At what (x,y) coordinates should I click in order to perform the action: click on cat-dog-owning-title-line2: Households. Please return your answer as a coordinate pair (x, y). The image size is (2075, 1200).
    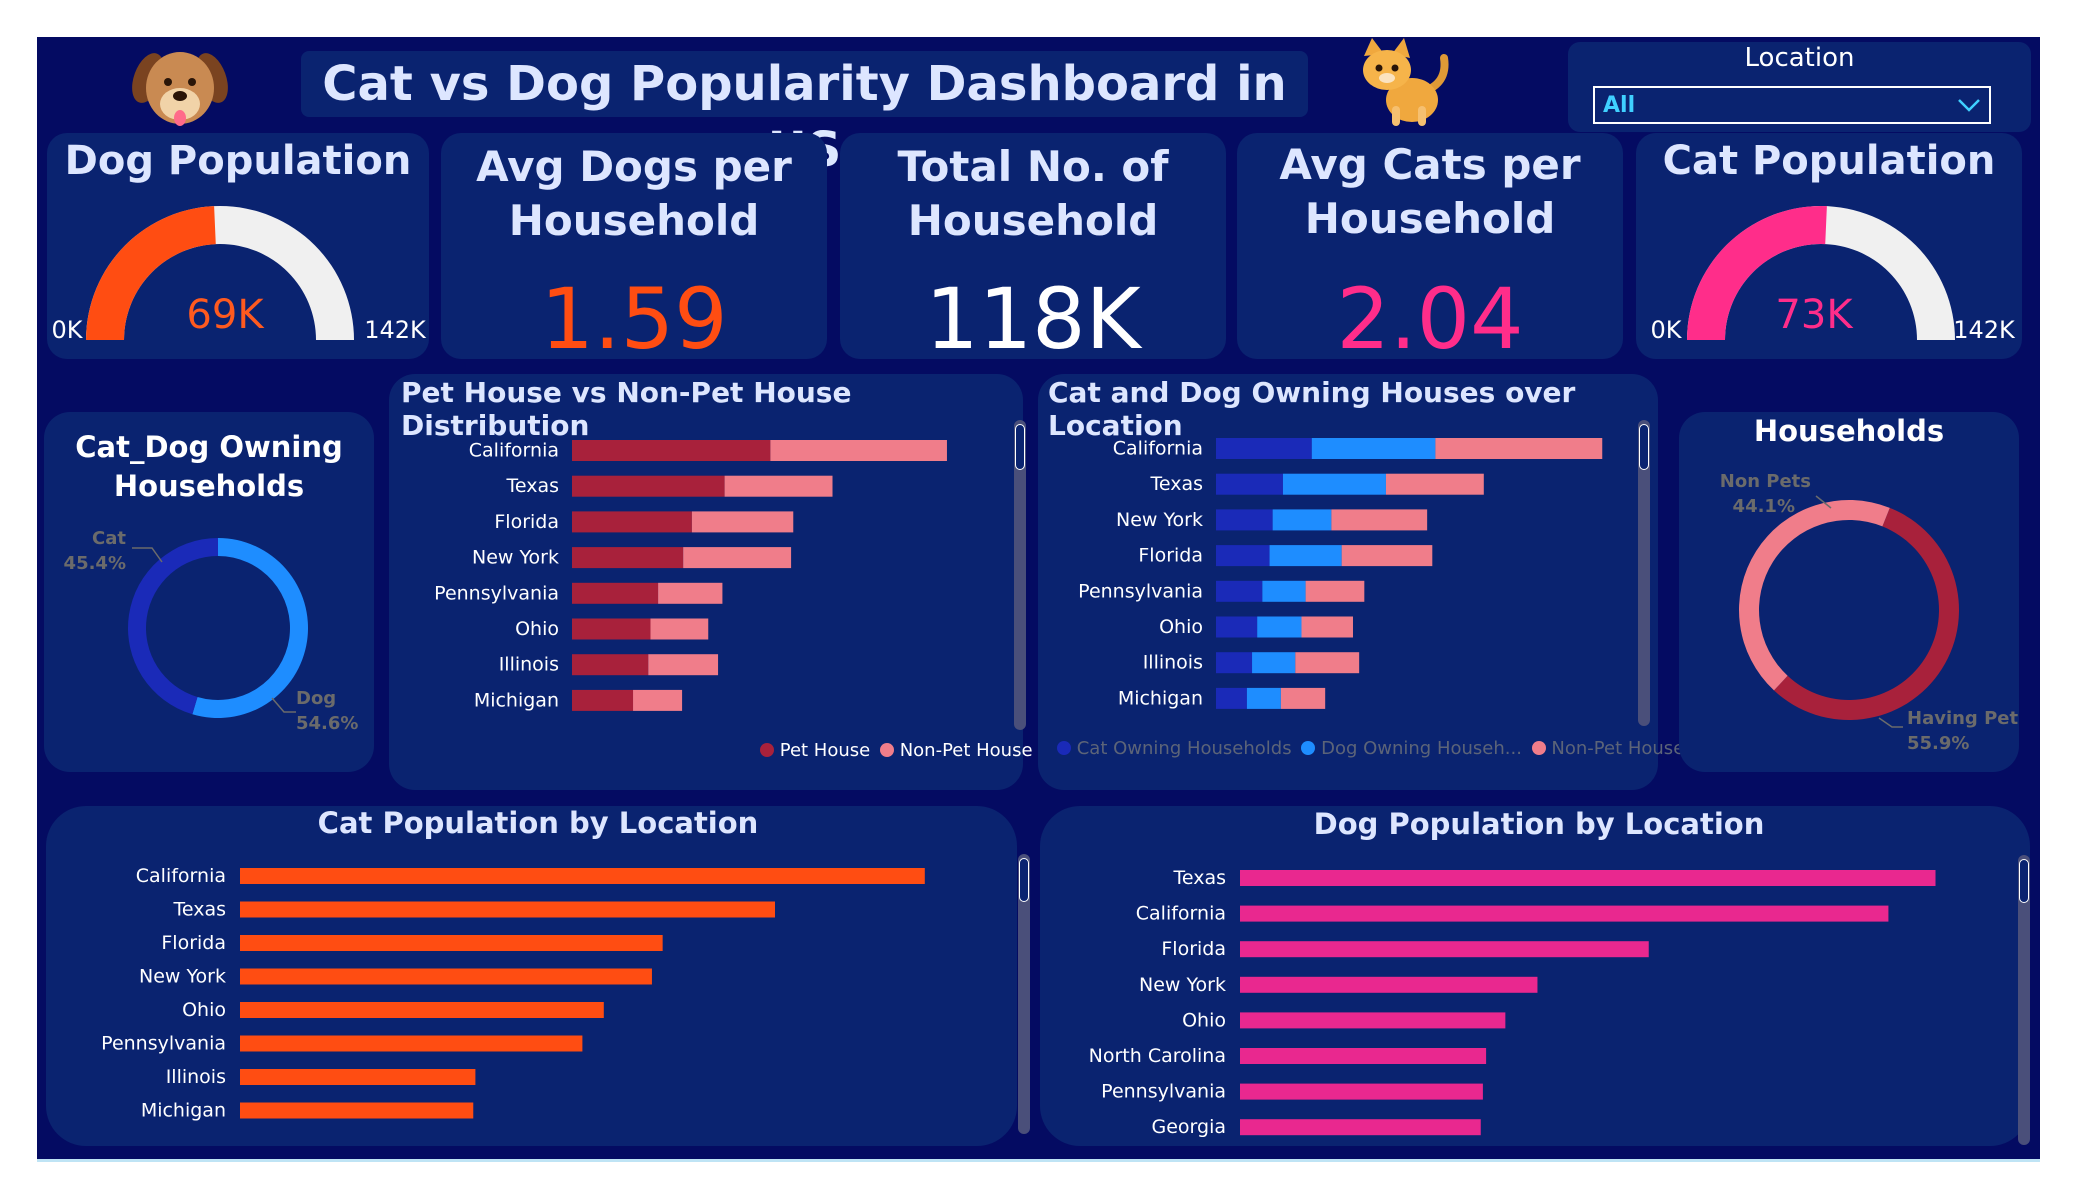
    Looking at the image, I should click on (209, 486).